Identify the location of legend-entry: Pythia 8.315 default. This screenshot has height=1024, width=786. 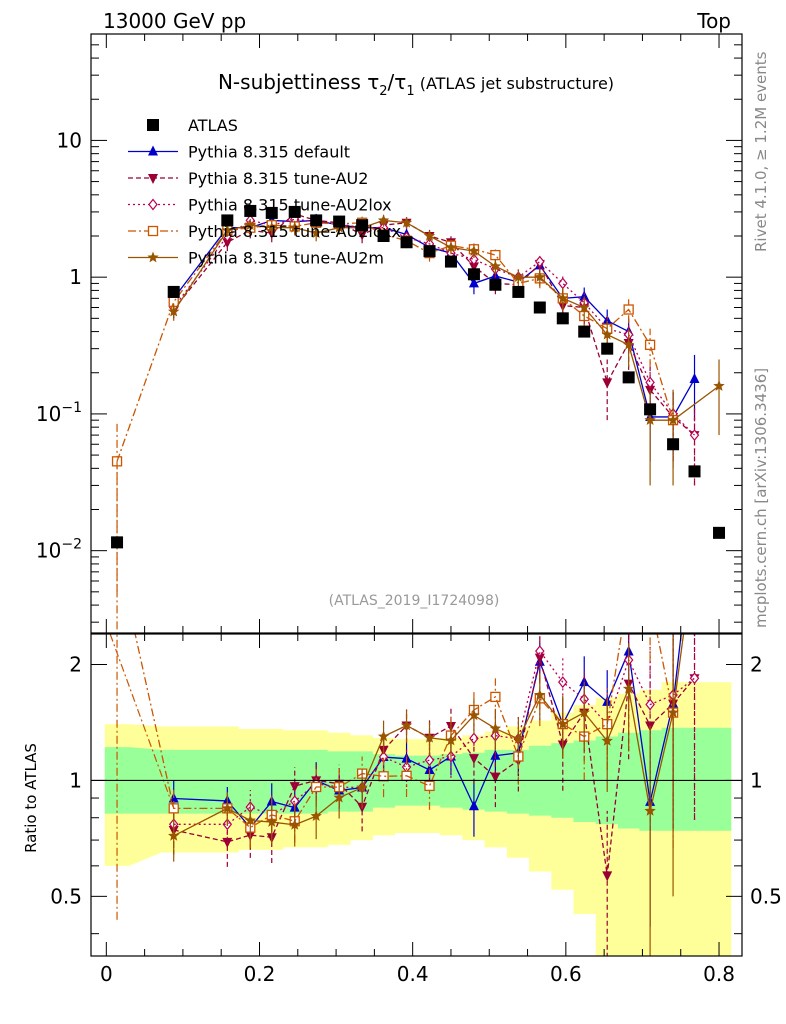
(239, 152).